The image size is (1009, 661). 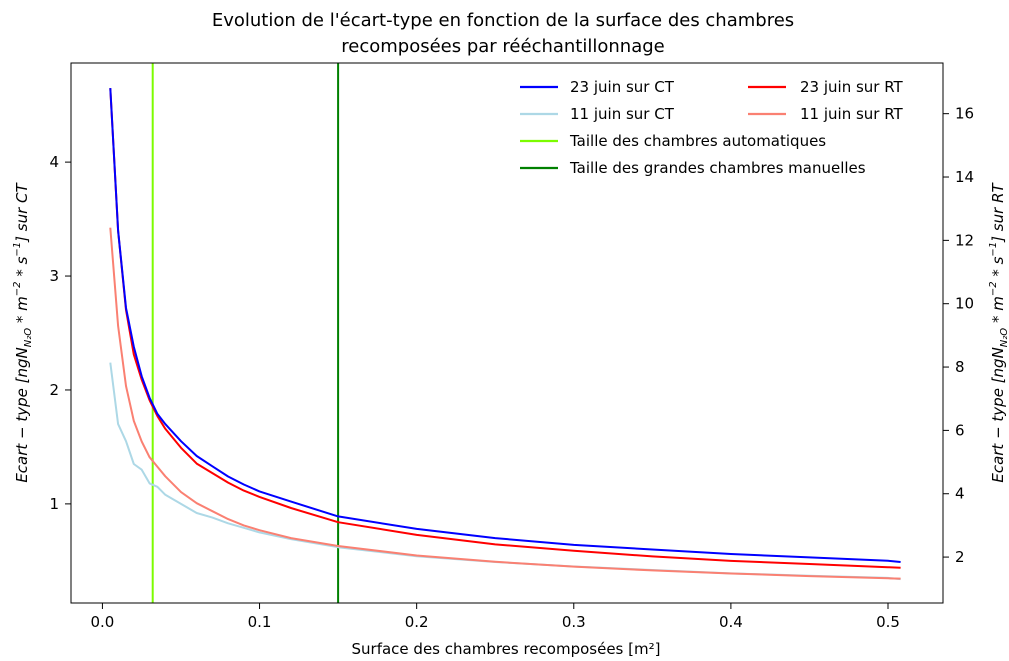 I want to click on x-tick-label: 0.1, so click(x=260, y=622).